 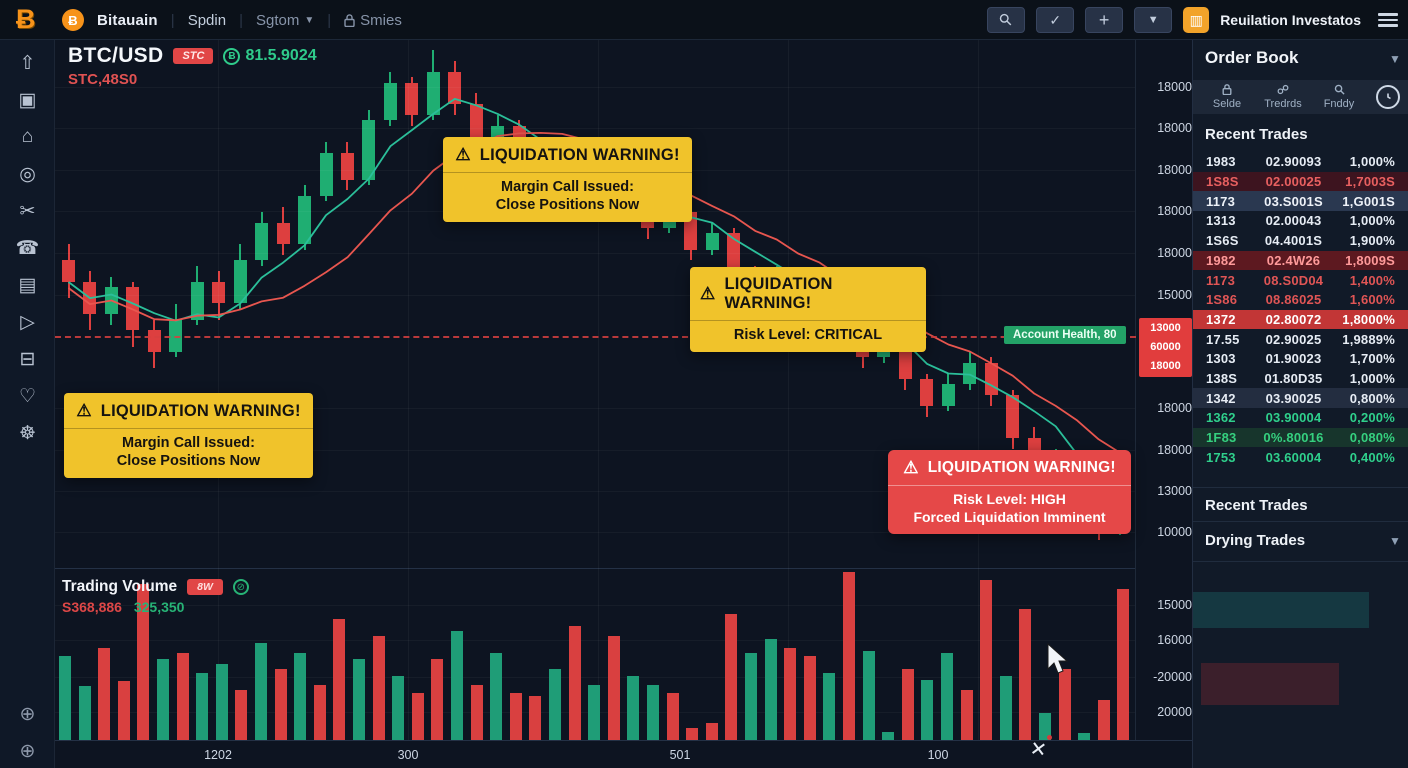 I want to click on settings-icon: ☸, so click(x=27, y=433).